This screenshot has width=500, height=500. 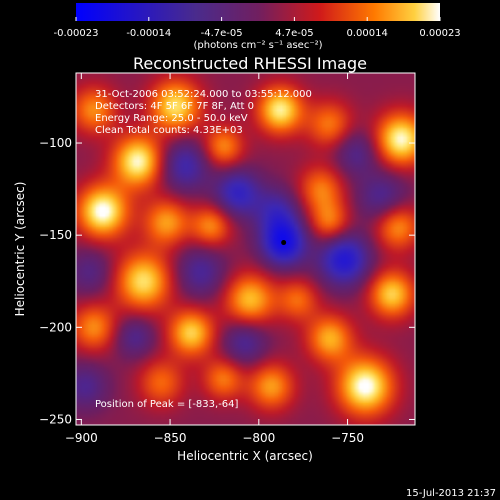 I want to click on x-tick-label: −850, so click(x=170, y=438).